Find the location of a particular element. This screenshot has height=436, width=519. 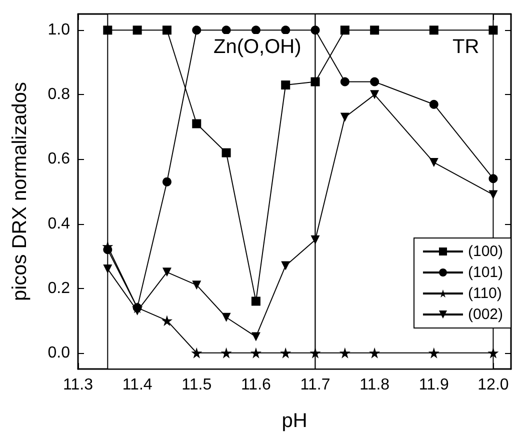

x-axis-title: pH is located at coordinates (295, 421).